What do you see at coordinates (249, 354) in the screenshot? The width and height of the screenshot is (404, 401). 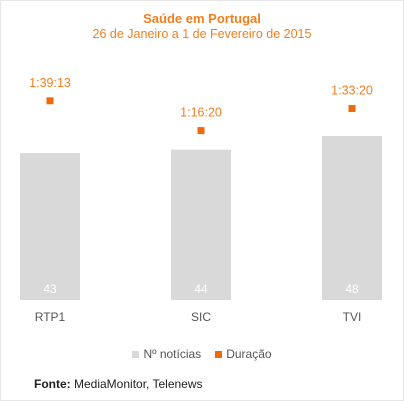 I see `legend-label-duracao: Duração` at bounding box center [249, 354].